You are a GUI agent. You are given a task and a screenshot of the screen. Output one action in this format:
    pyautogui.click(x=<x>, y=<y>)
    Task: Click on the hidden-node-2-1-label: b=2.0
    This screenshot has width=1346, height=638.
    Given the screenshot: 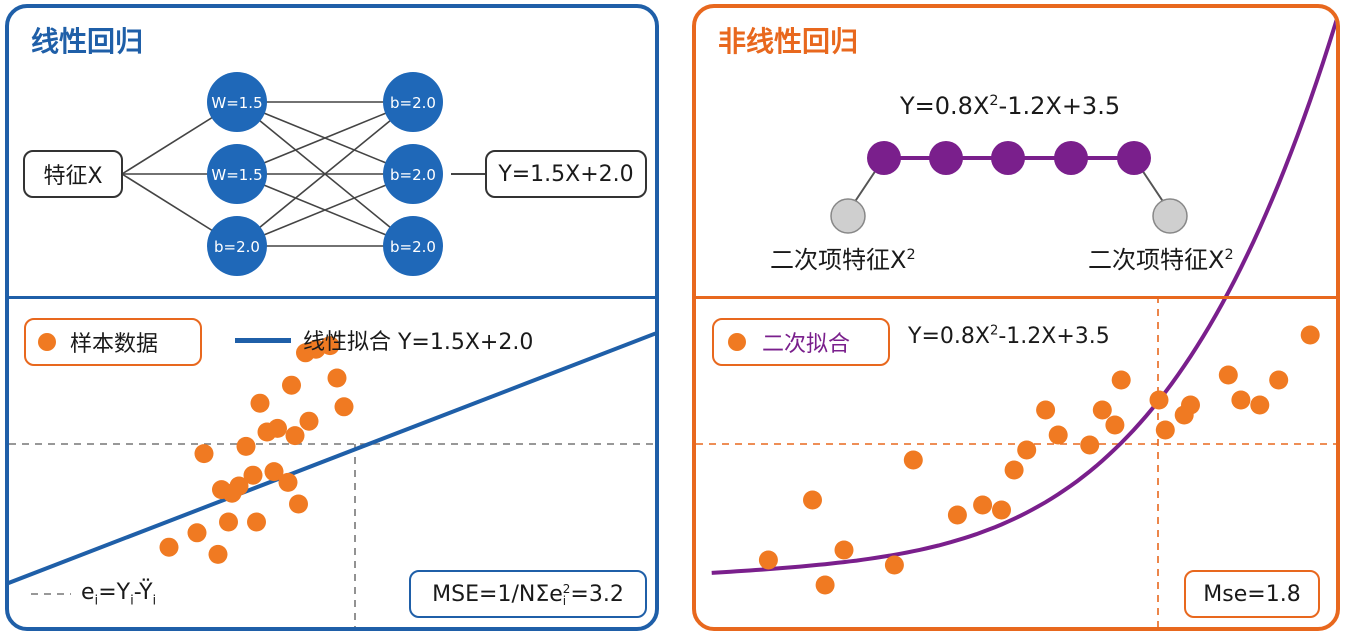 What is the action you would take?
    pyautogui.click(x=413, y=103)
    